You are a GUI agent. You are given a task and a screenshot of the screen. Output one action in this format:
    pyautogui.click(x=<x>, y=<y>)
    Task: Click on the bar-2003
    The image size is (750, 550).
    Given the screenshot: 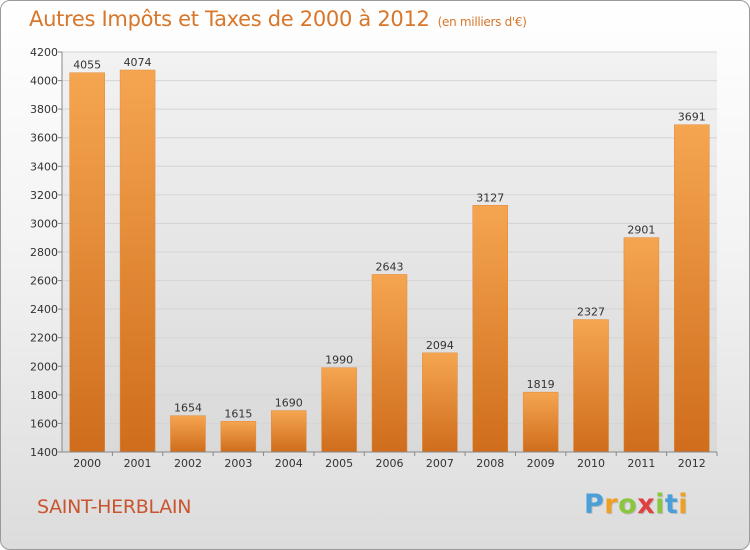 What is the action you would take?
    pyautogui.click(x=238, y=437)
    